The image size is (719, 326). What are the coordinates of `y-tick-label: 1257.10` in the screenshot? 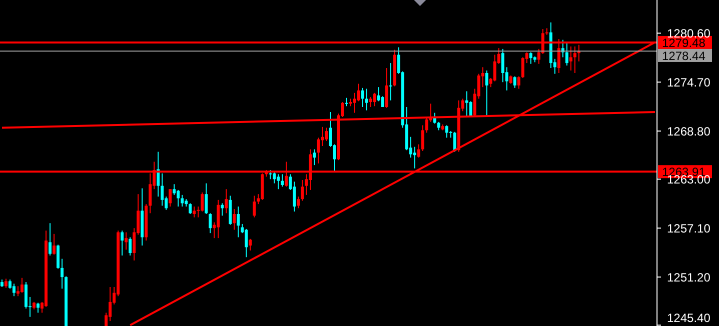 It's located at (689, 228).